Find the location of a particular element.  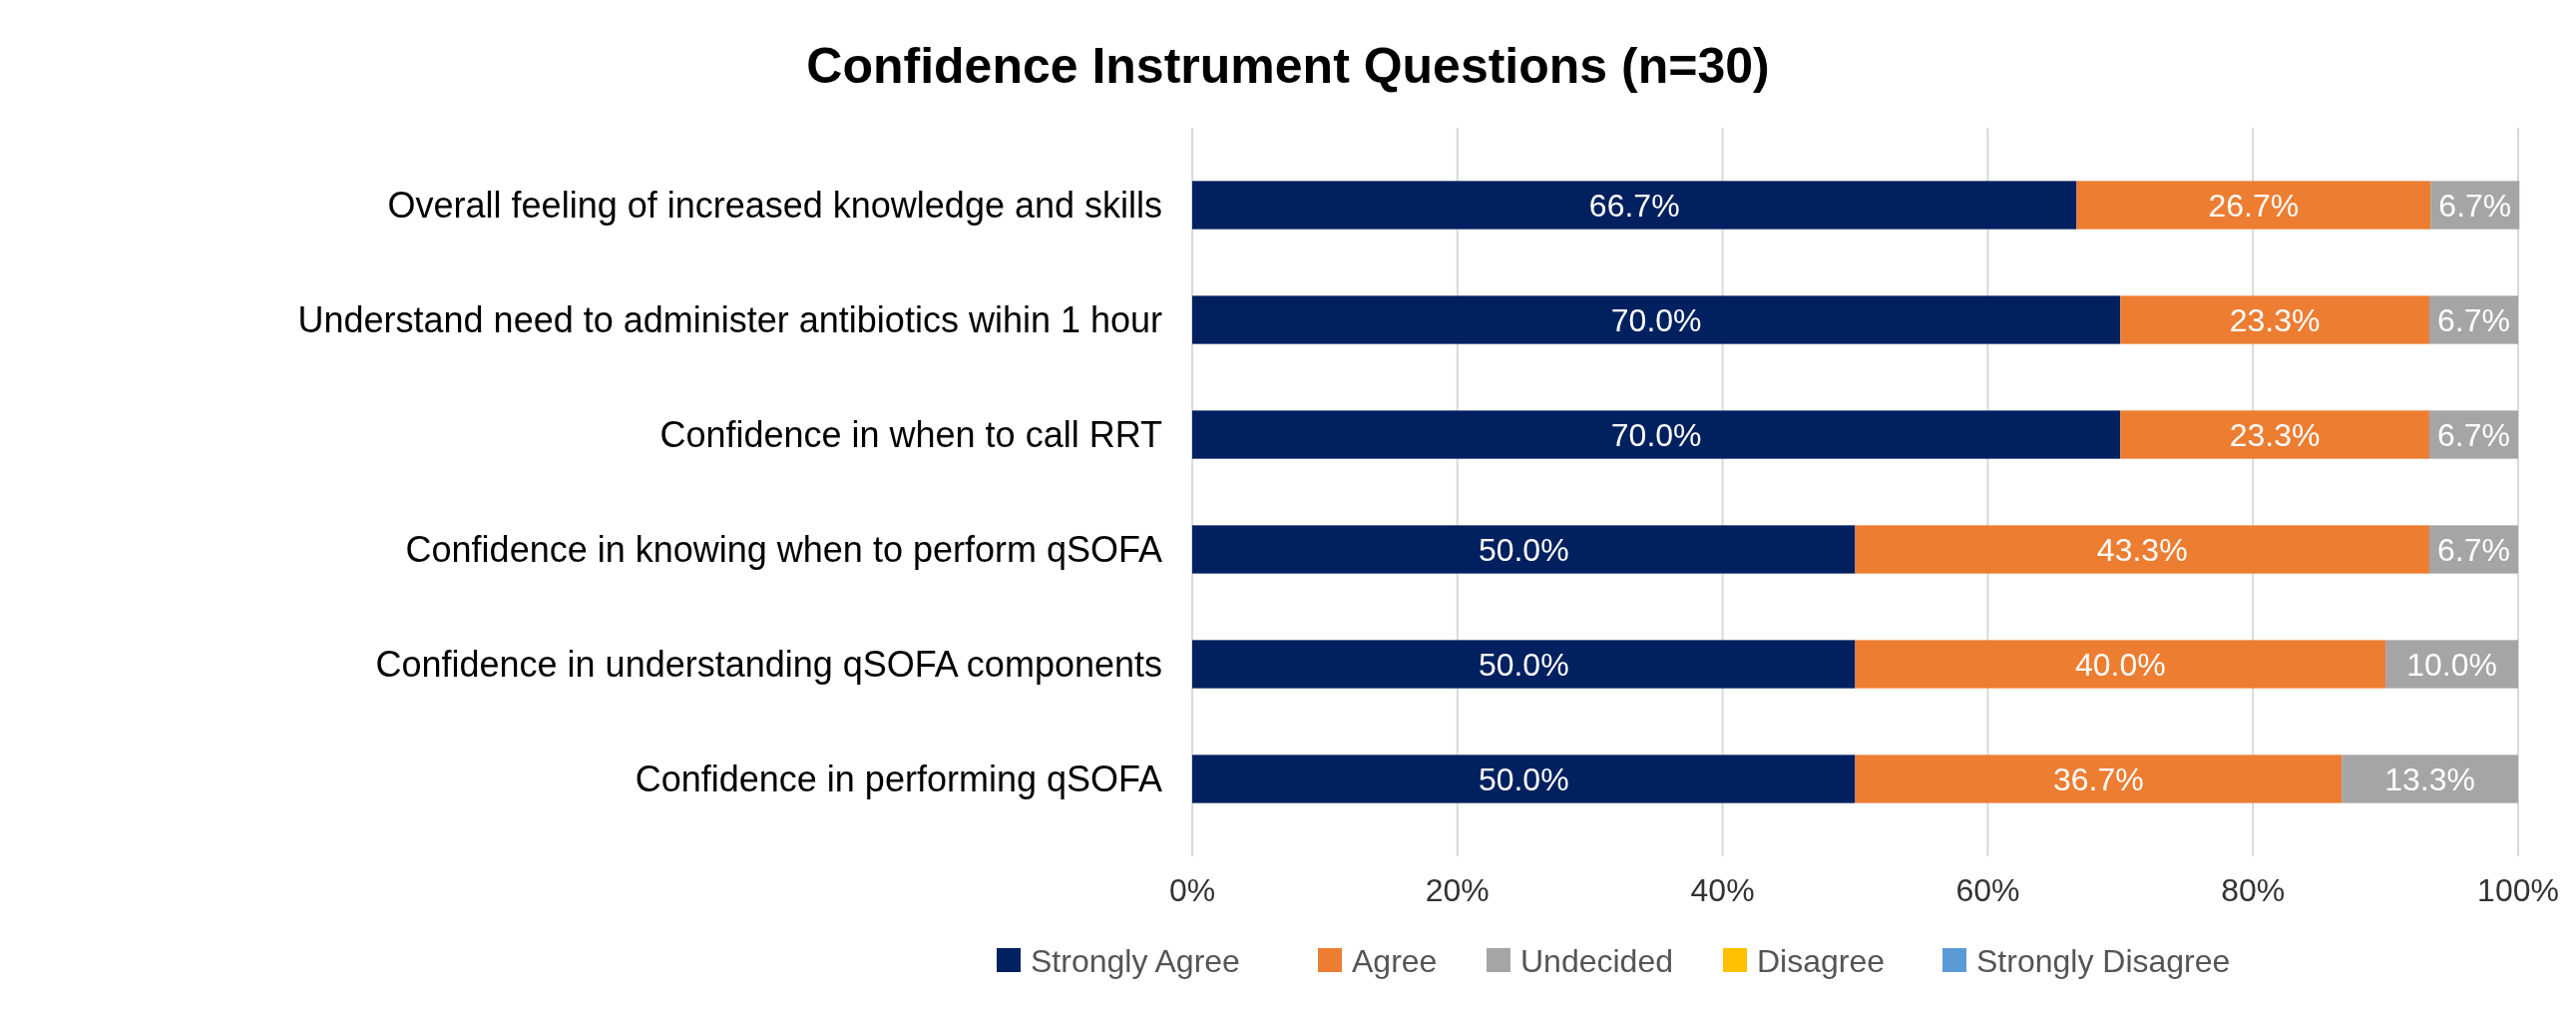

data-label: 66.7% is located at coordinates (1634, 205).